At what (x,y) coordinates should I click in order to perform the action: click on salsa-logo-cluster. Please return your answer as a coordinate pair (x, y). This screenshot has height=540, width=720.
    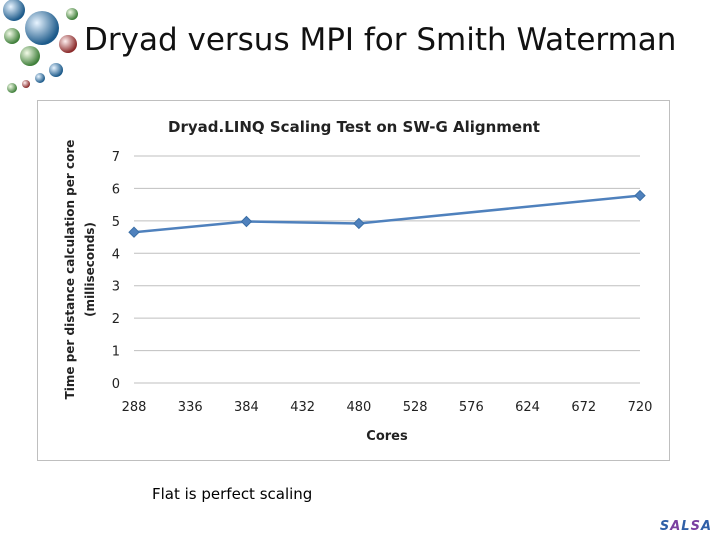
    Looking at the image, I should click on (45, 50).